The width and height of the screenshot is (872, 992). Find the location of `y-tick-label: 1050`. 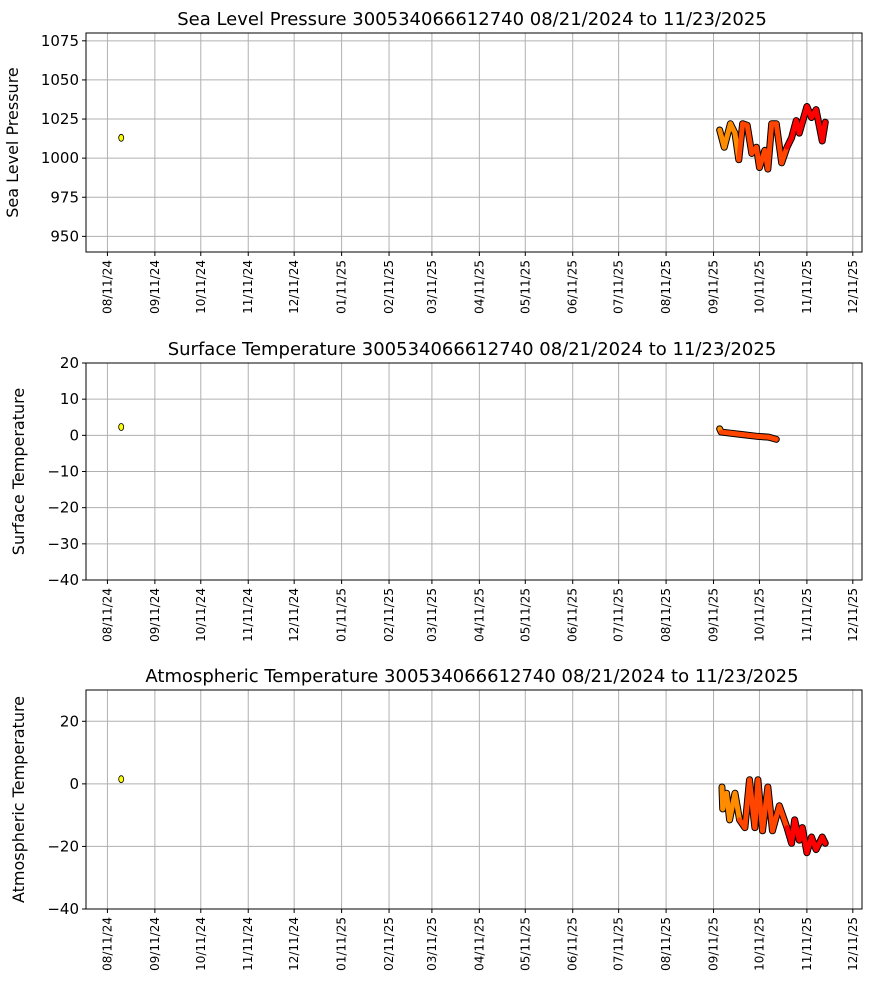

y-tick-label: 1050 is located at coordinates (60, 80).